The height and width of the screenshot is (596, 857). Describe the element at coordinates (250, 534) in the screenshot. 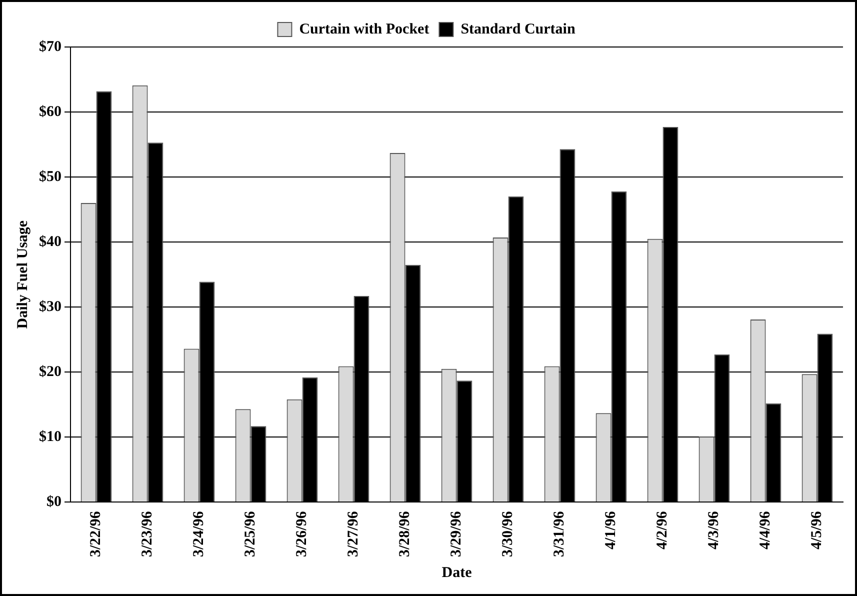

I see `x-tick-label: 3/25/96` at that location.